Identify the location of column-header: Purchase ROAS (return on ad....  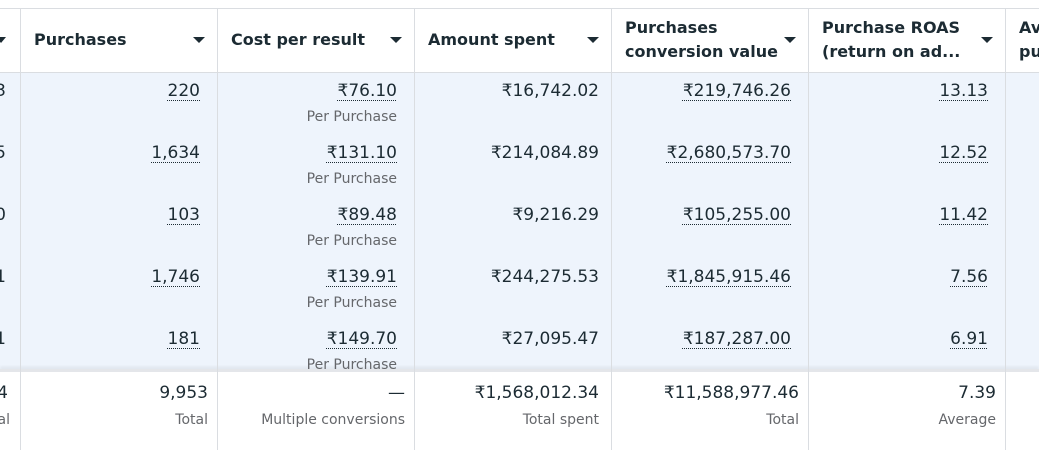
(891, 39).